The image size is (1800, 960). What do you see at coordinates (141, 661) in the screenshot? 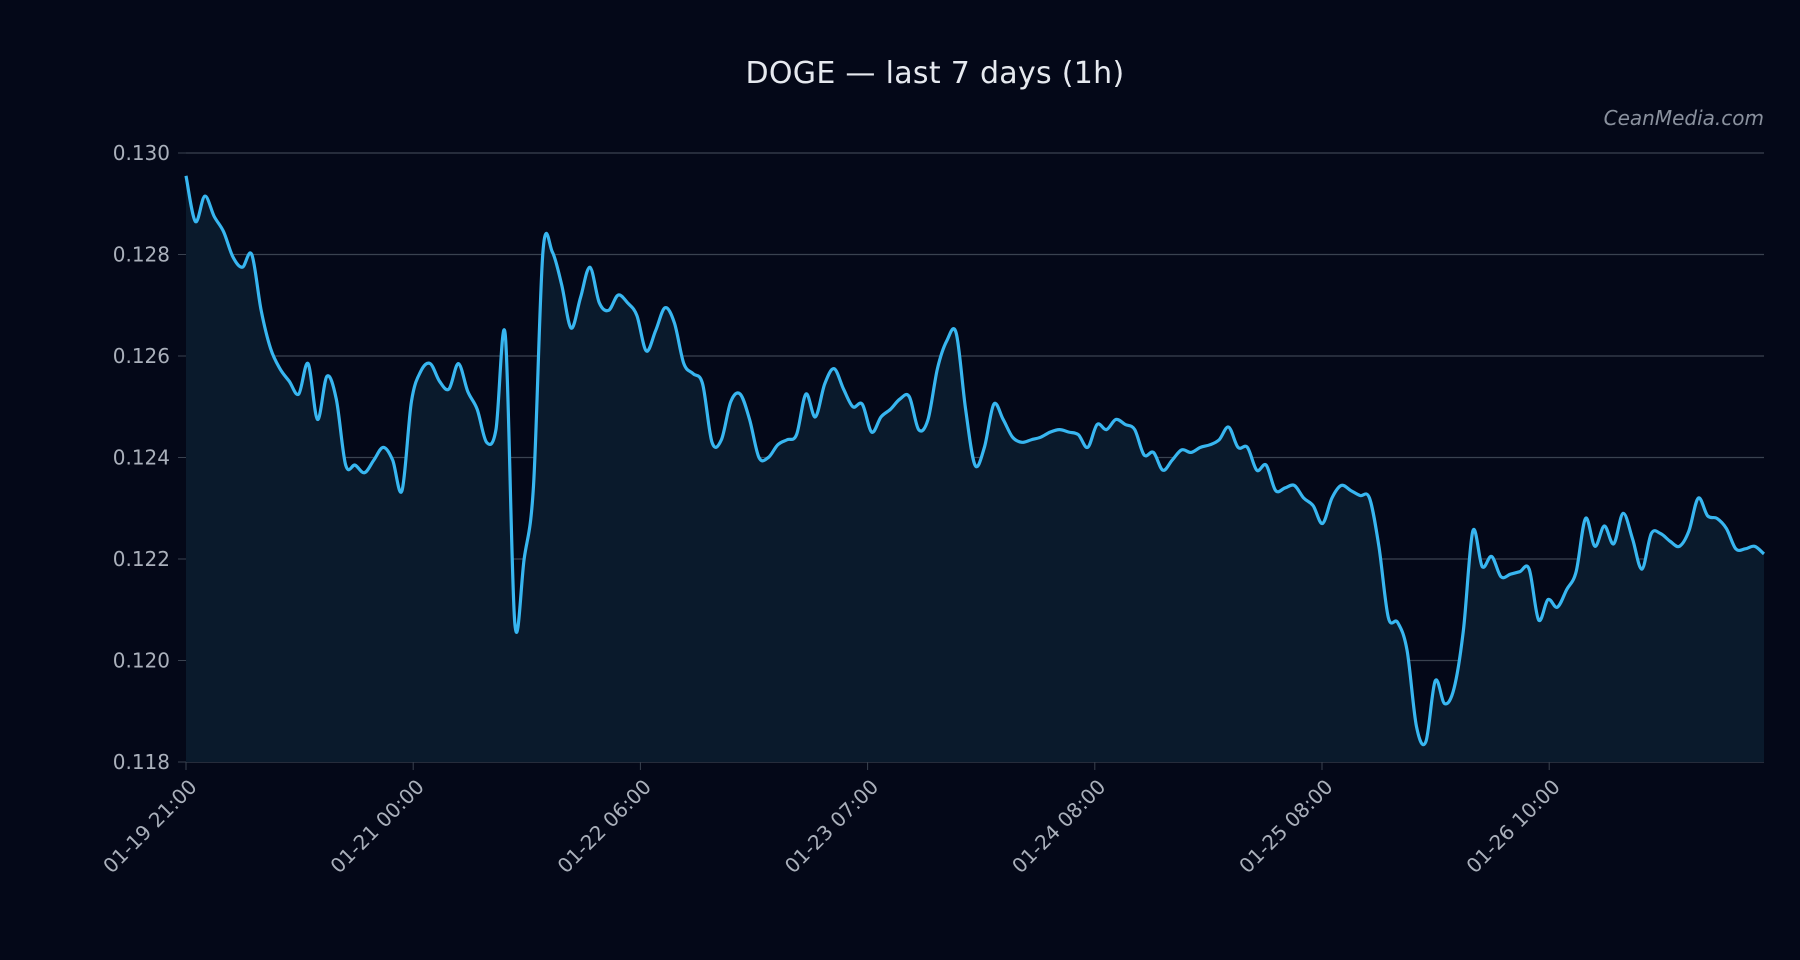
I see `y-tick-label: 0.120` at bounding box center [141, 661].